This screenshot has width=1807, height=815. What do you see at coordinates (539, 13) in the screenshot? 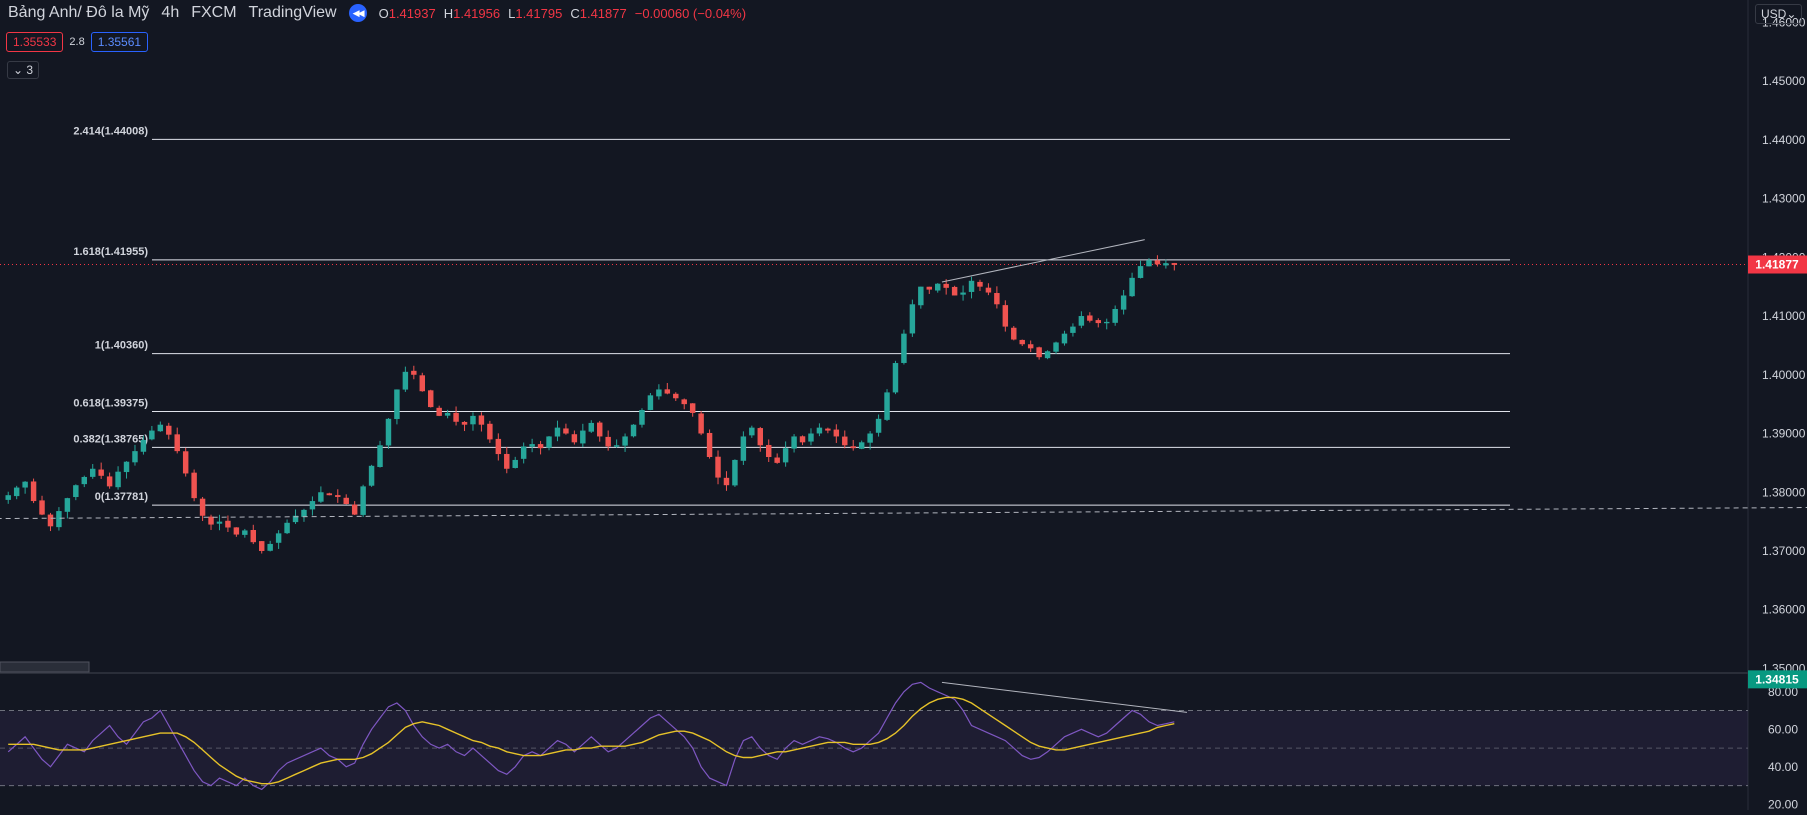
I see `low-value: 1.41795` at bounding box center [539, 13].